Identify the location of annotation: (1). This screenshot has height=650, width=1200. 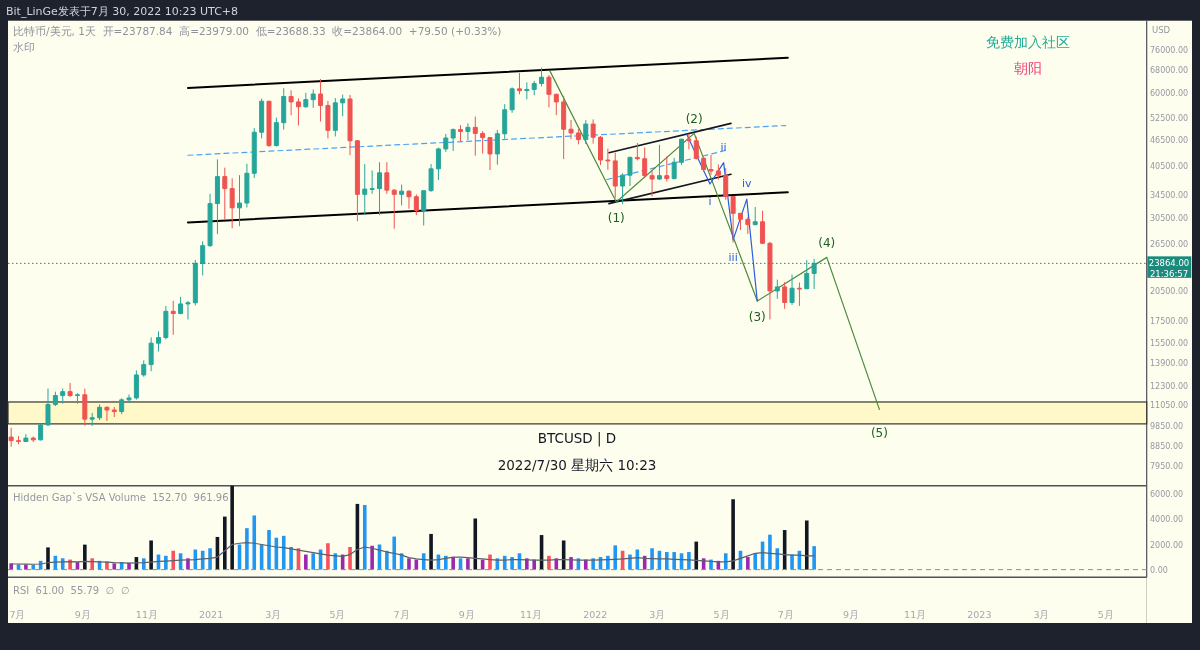
(616, 218).